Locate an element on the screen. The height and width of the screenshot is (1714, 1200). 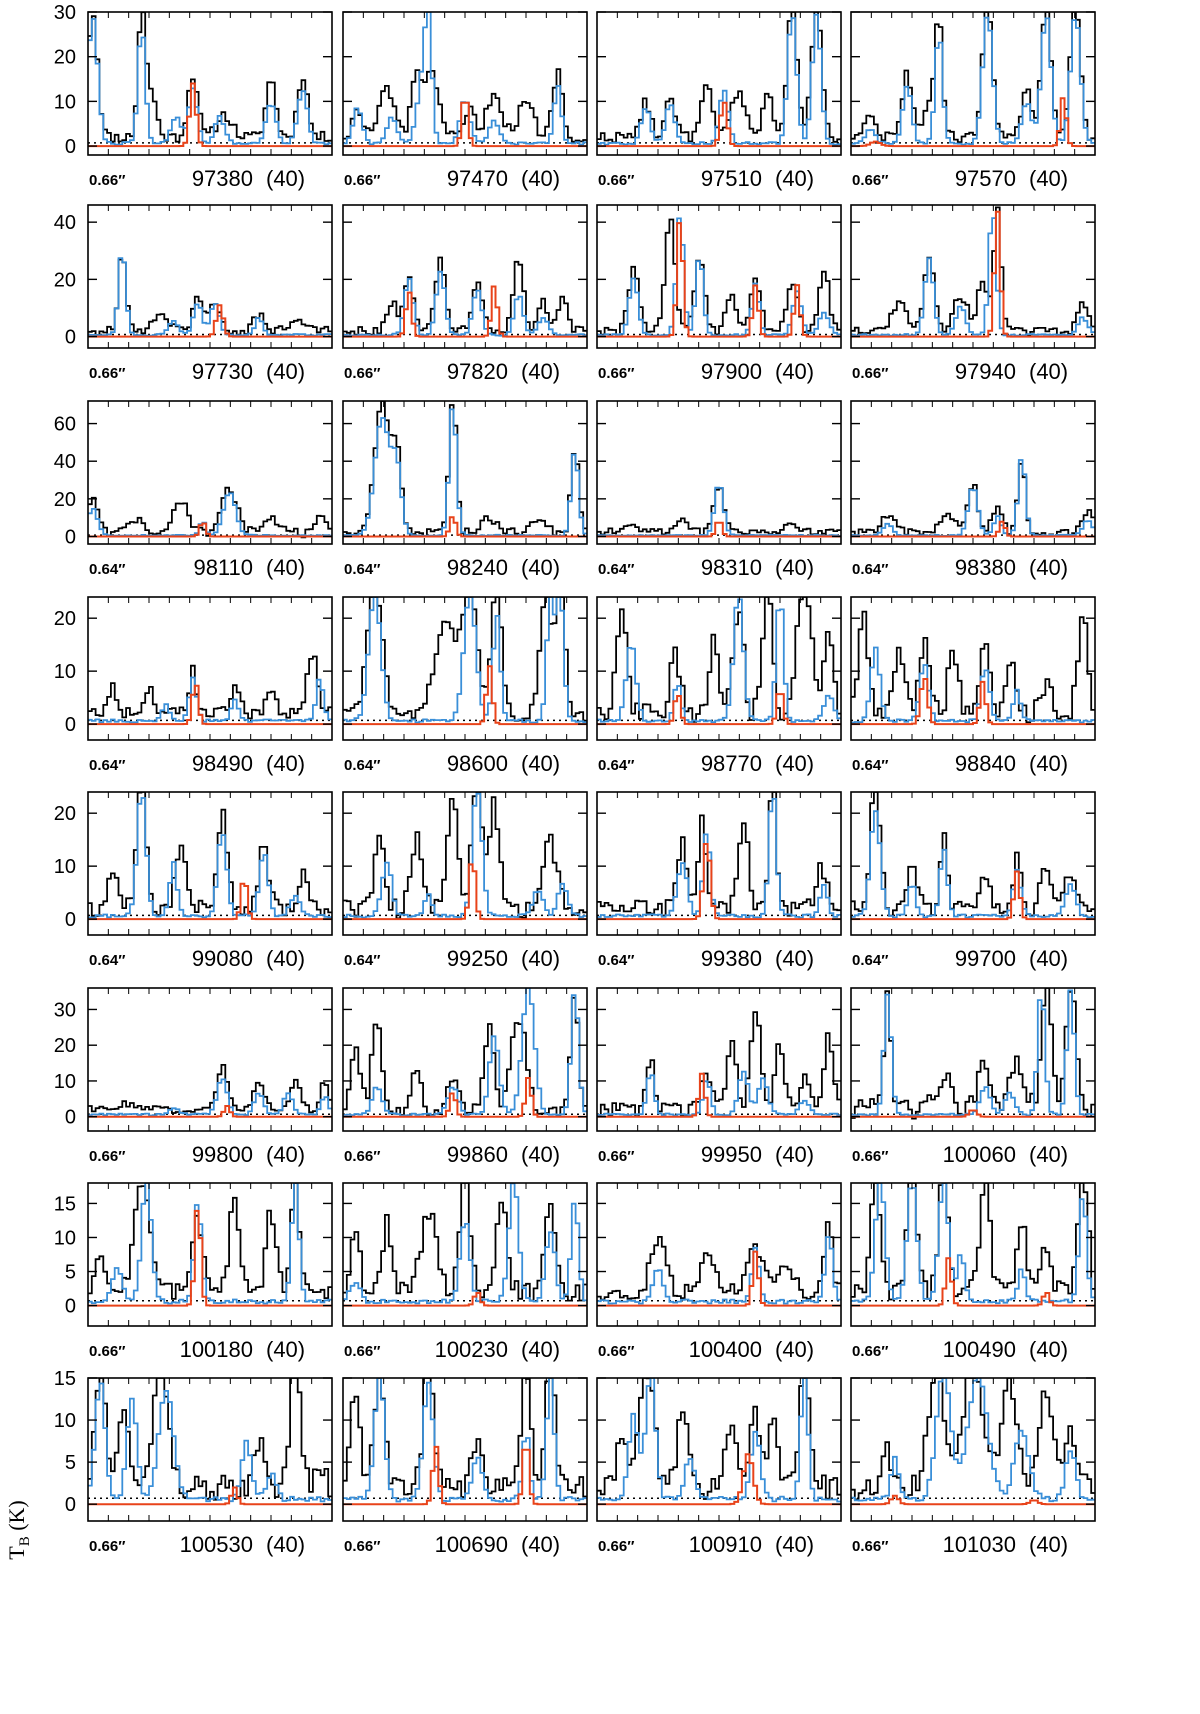
y-tick-label: 5 is located at coordinates (70, 1273).